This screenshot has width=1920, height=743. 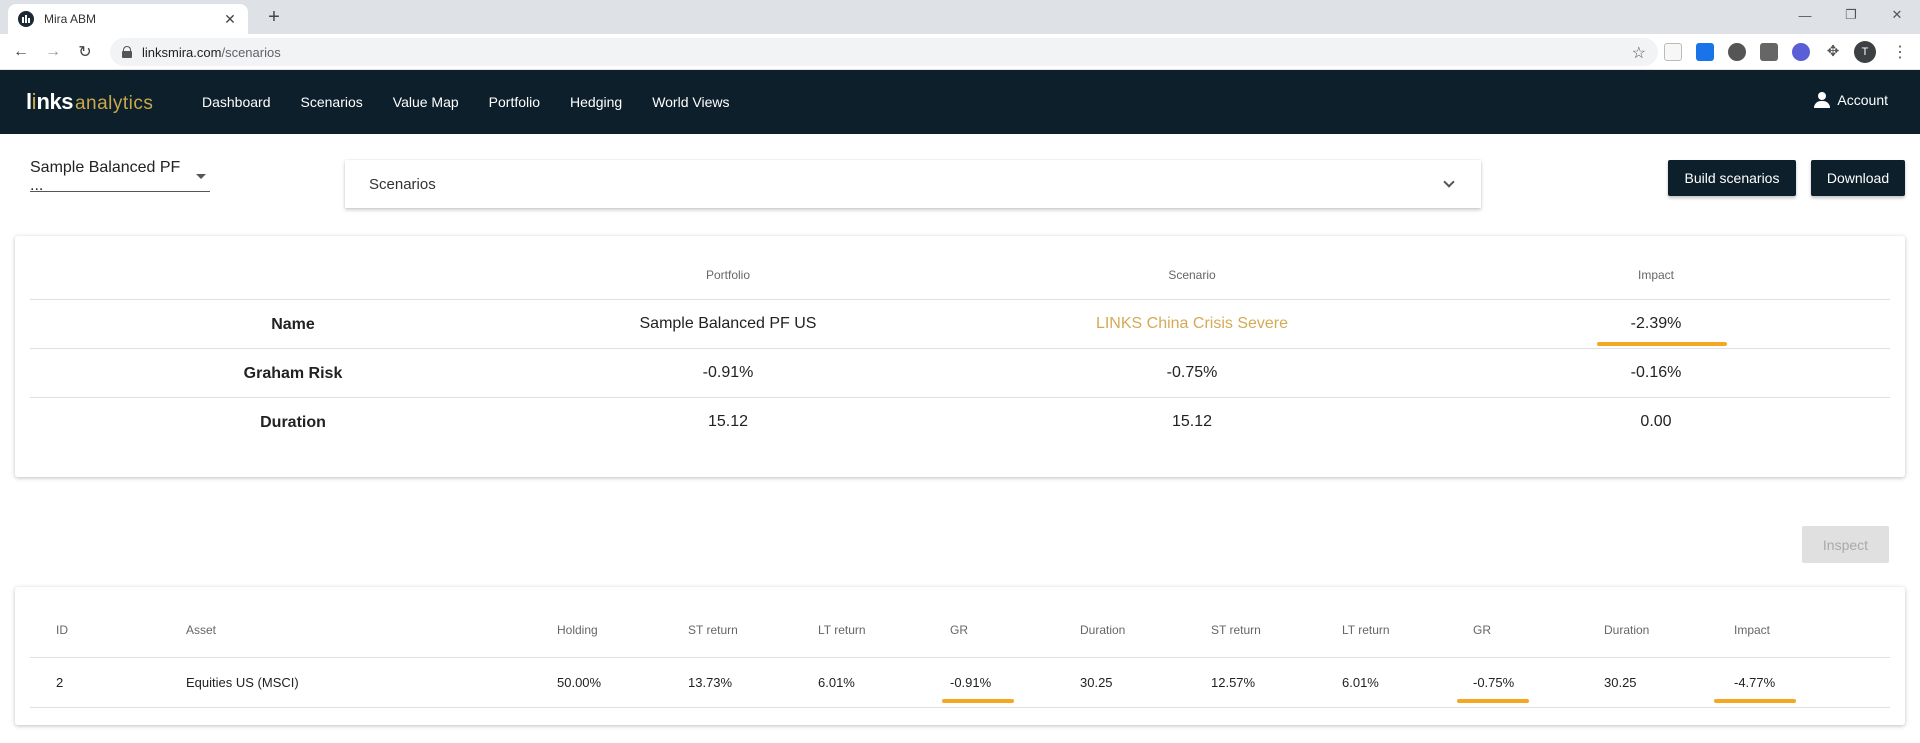 I want to click on col-header-scenario-duration: Duration, so click(x=1627, y=630).